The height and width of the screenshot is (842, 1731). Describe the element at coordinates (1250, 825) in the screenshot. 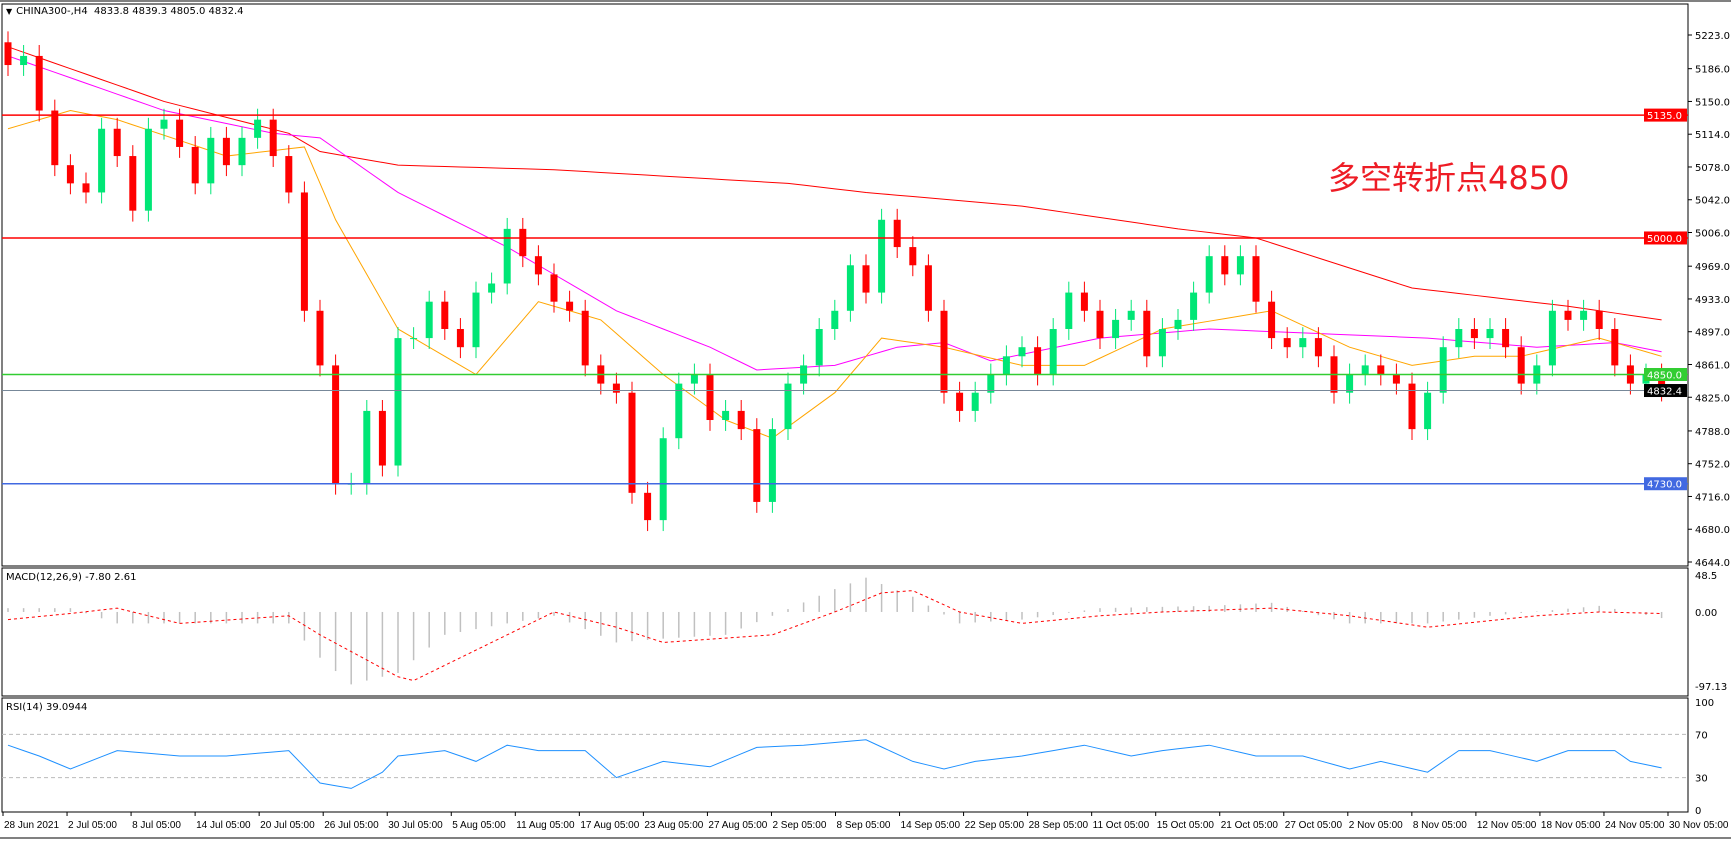

I see `time-tick-label: 21 Oct 05:00` at that location.